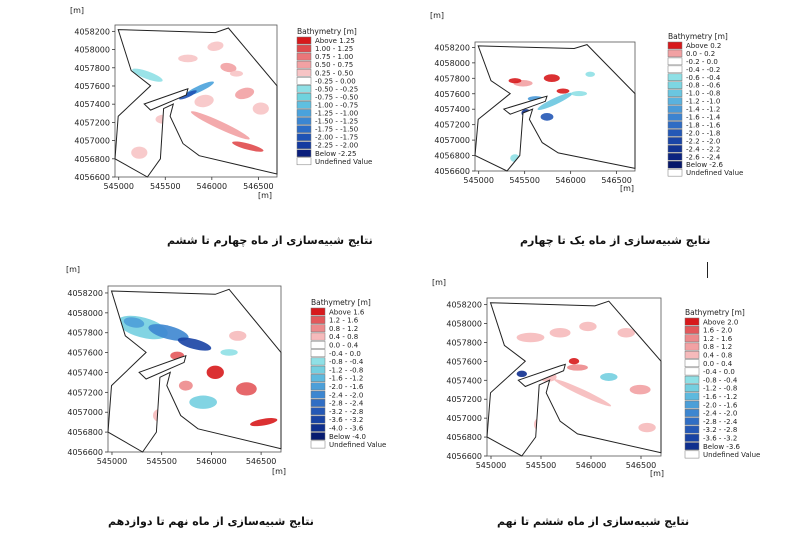 The width and height of the screenshot is (800, 558). I want to click on legend-label: Below -3.6, so click(721, 447).